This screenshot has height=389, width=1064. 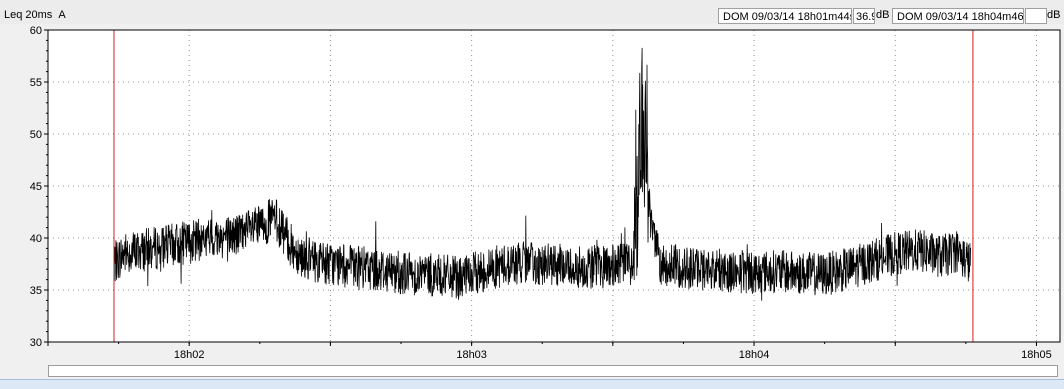 What do you see at coordinates (28, 15) in the screenshot?
I see `measure-label: Leq 20ms` at bounding box center [28, 15].